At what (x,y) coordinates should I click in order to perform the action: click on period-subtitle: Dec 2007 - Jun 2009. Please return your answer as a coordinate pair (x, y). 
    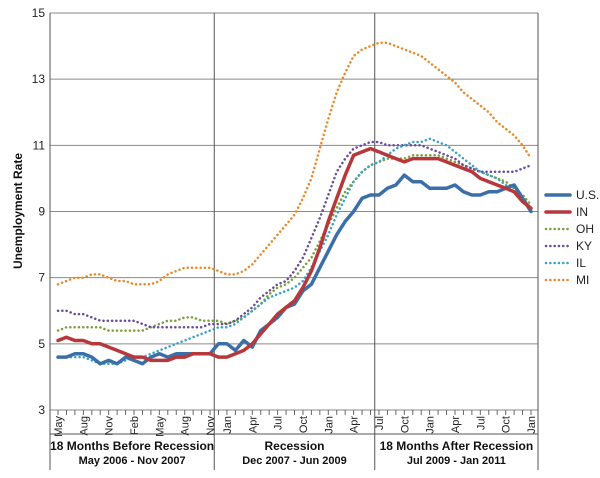
    Looking at the image, I should click on (294, 461).